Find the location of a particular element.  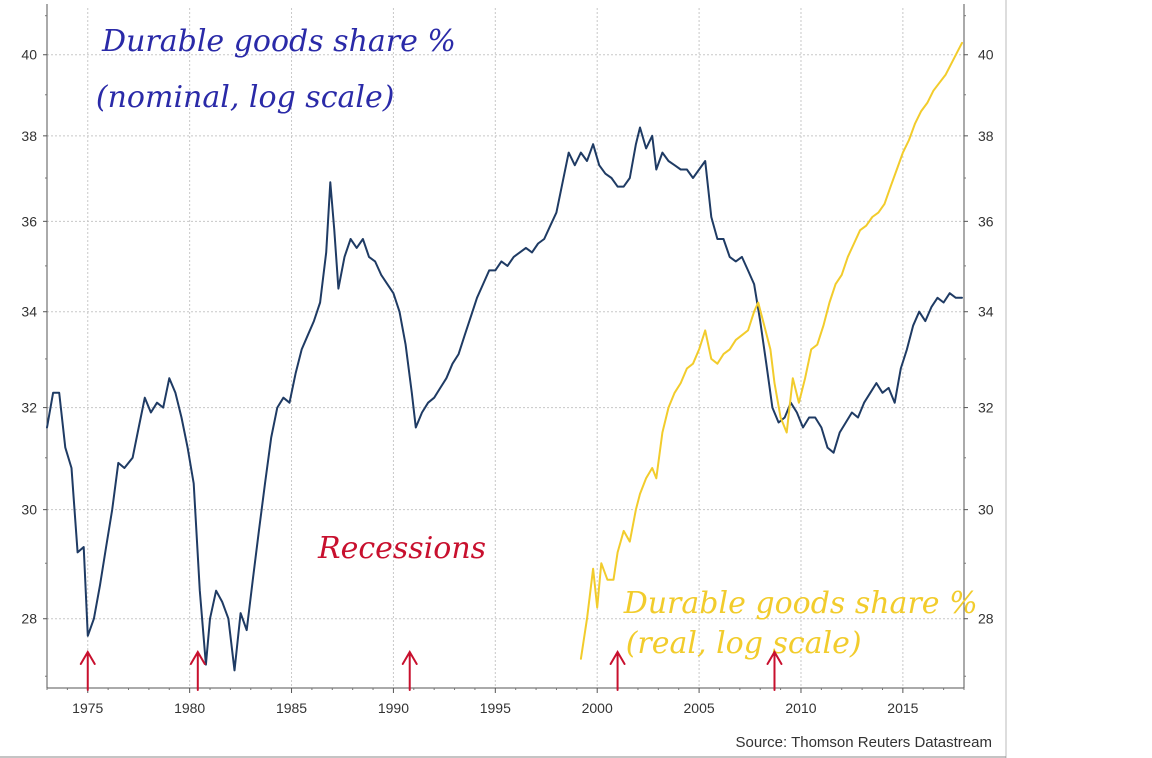

annotation-text: (real, log scale) is located at coordinates (744, 643).